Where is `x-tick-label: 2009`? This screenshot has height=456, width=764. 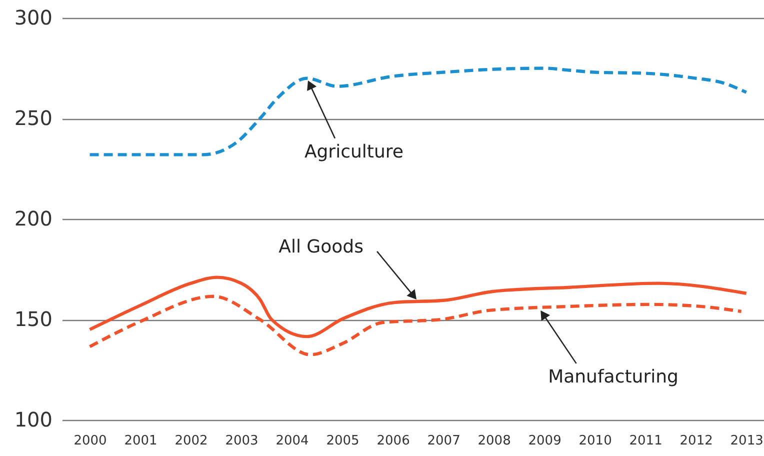
x-tick-label: 2009 is located at coordinates (545, 441).